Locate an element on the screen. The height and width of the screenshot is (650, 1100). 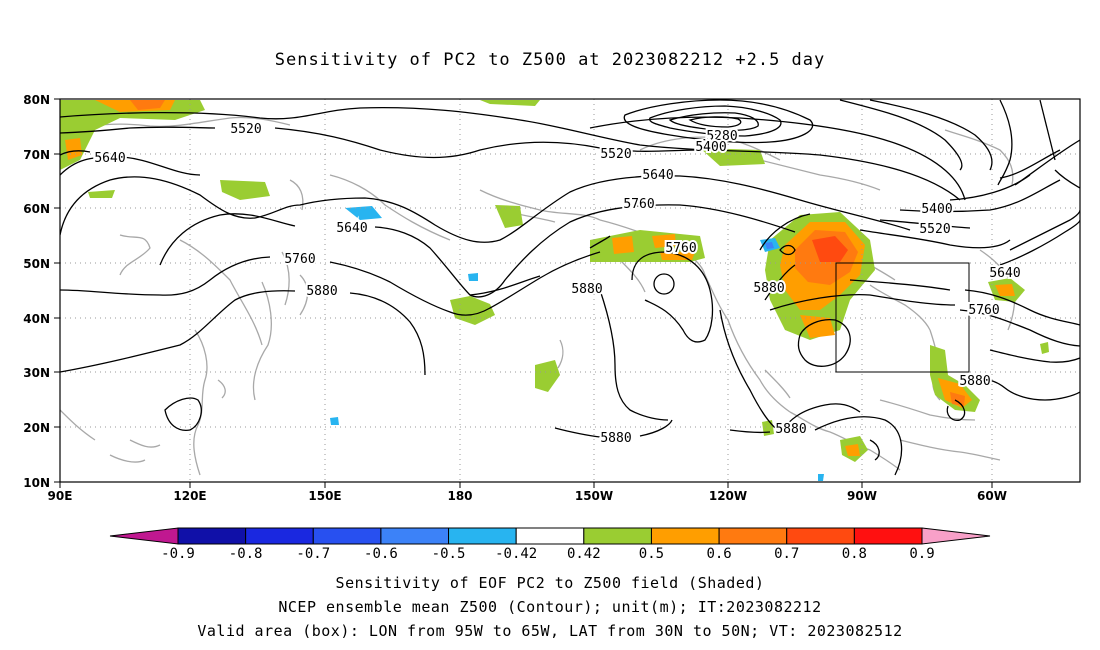
colorbar-label: 0.6 is located at coordinates (718, 554).